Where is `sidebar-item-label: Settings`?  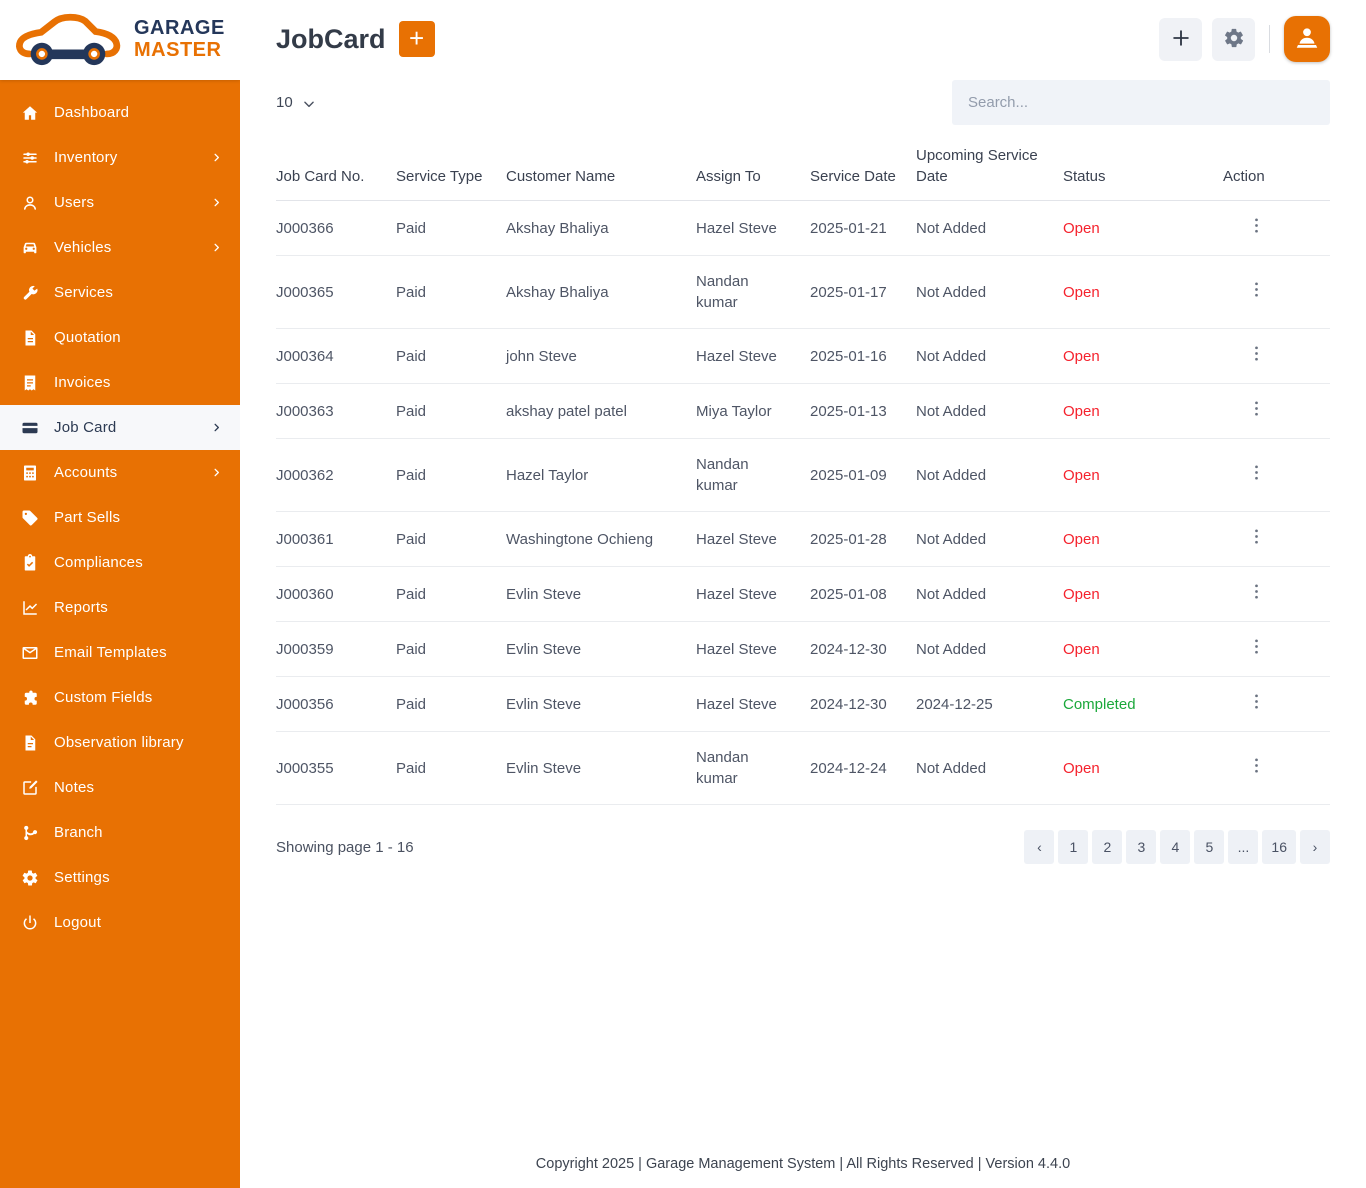
sidebar-item-label: Settings is located at coordinates (82, 877).